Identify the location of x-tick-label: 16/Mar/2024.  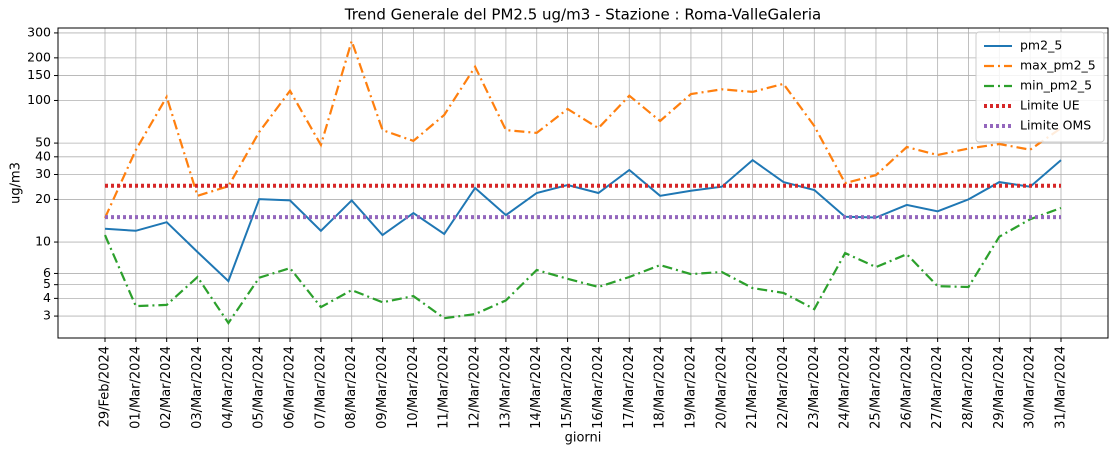
(598, 387).